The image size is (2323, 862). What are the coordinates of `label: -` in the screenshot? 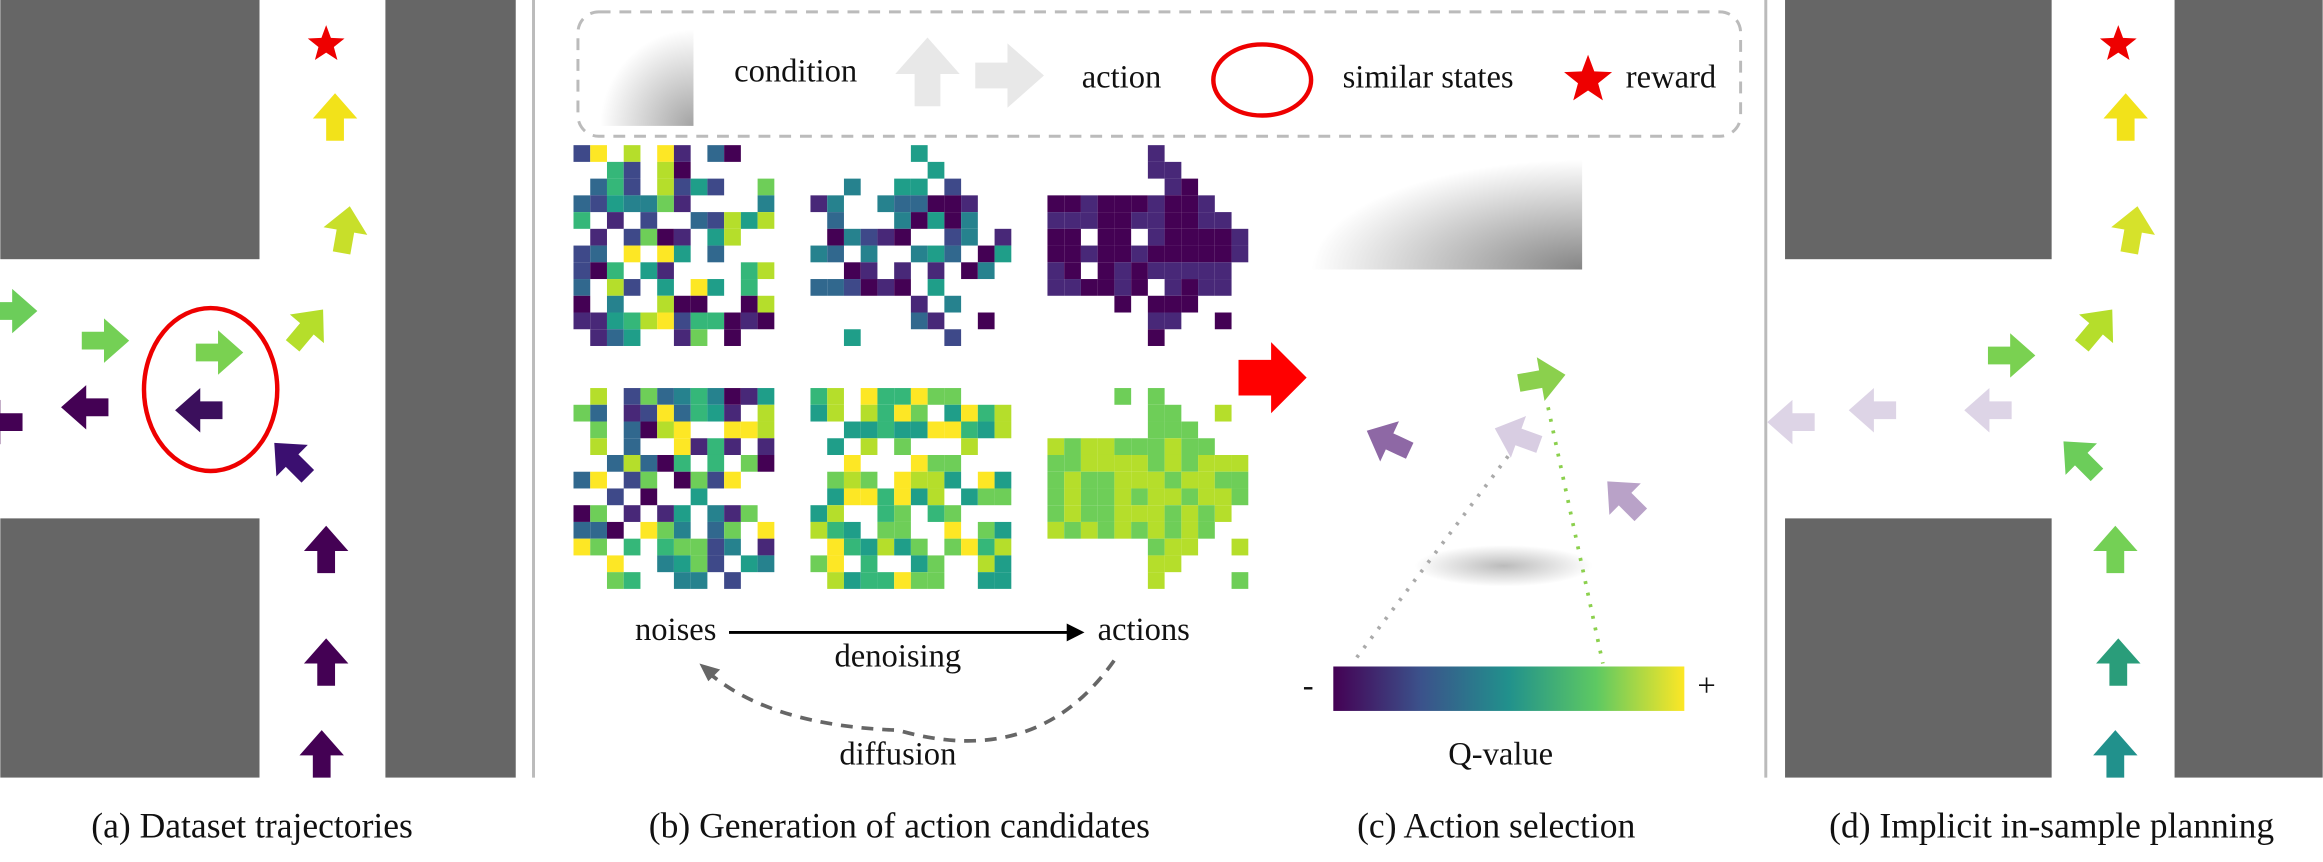 It's located at (1308, 686).